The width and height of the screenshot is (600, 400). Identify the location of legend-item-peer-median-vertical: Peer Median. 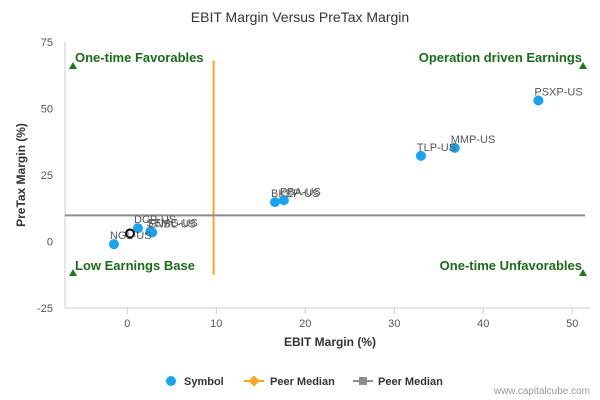
(289, 381).